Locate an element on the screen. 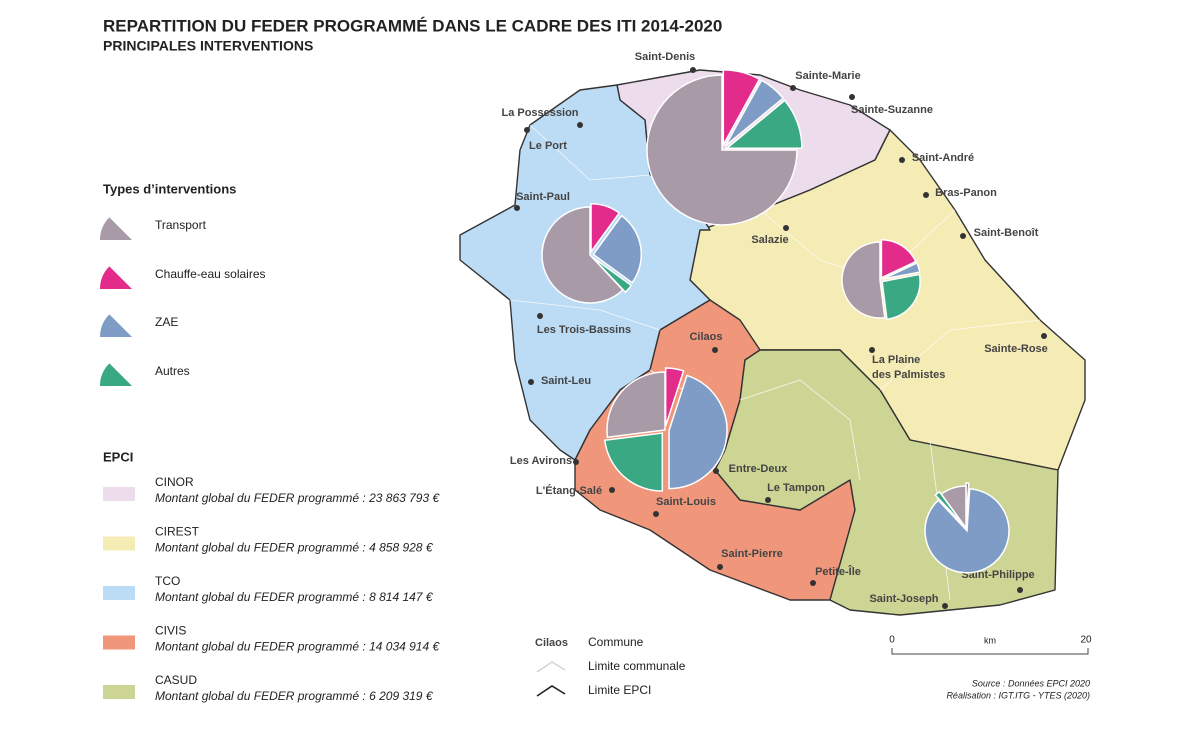  subtitle: PRINCIPALES INTERVENTIONS is located at coordinates (208, 46).